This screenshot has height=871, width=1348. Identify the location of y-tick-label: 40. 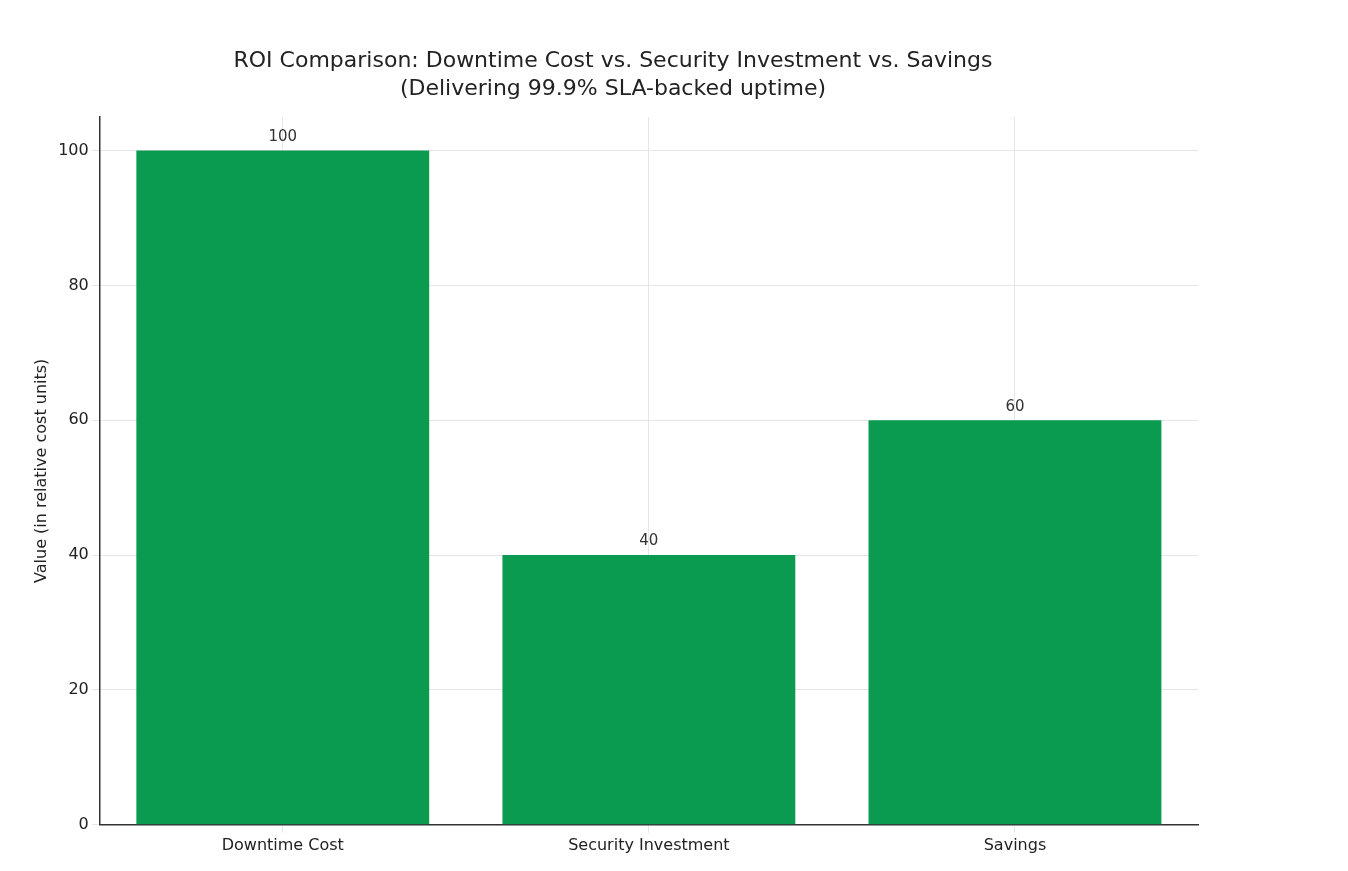
(78, 554).